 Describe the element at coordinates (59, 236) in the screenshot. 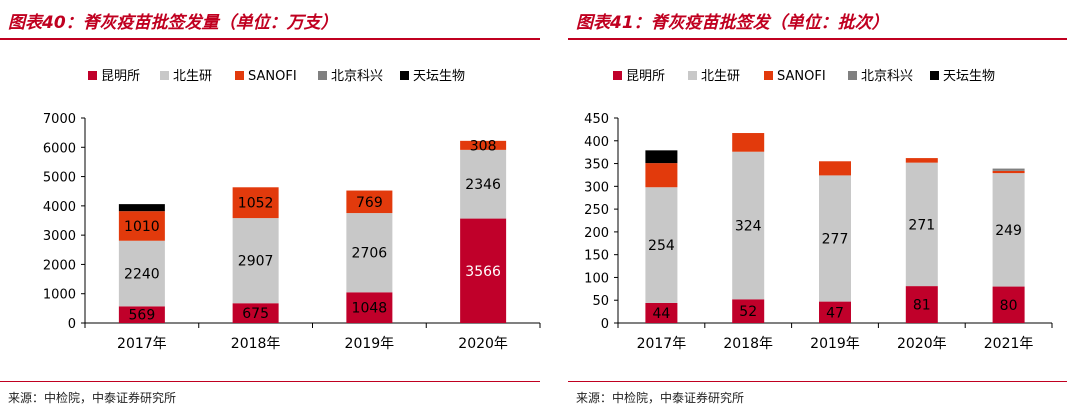

I see `y-tick-label: 3000` at that location.